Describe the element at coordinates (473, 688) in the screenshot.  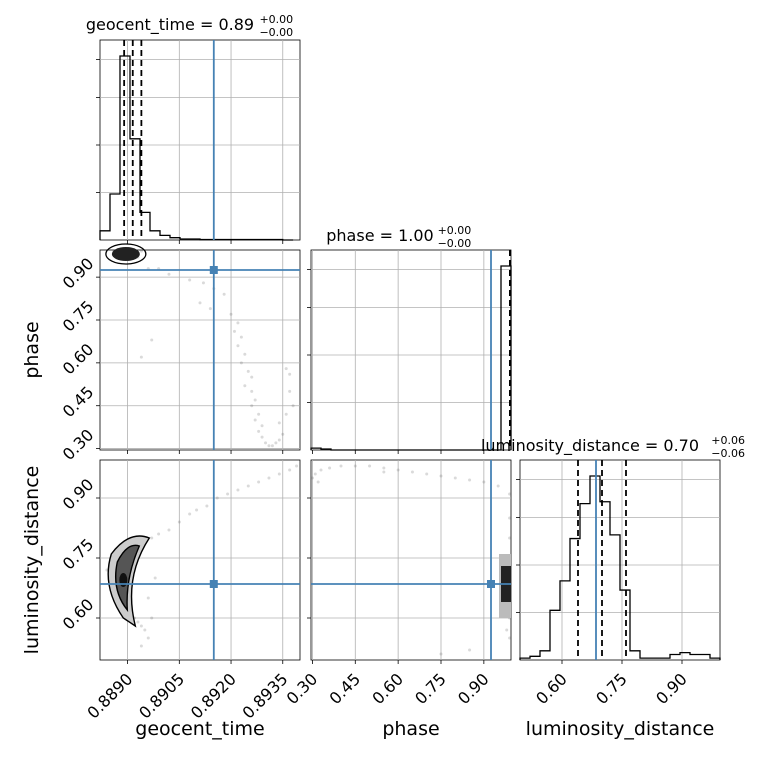
I see `tick-label-phase: 0.90` at that location.